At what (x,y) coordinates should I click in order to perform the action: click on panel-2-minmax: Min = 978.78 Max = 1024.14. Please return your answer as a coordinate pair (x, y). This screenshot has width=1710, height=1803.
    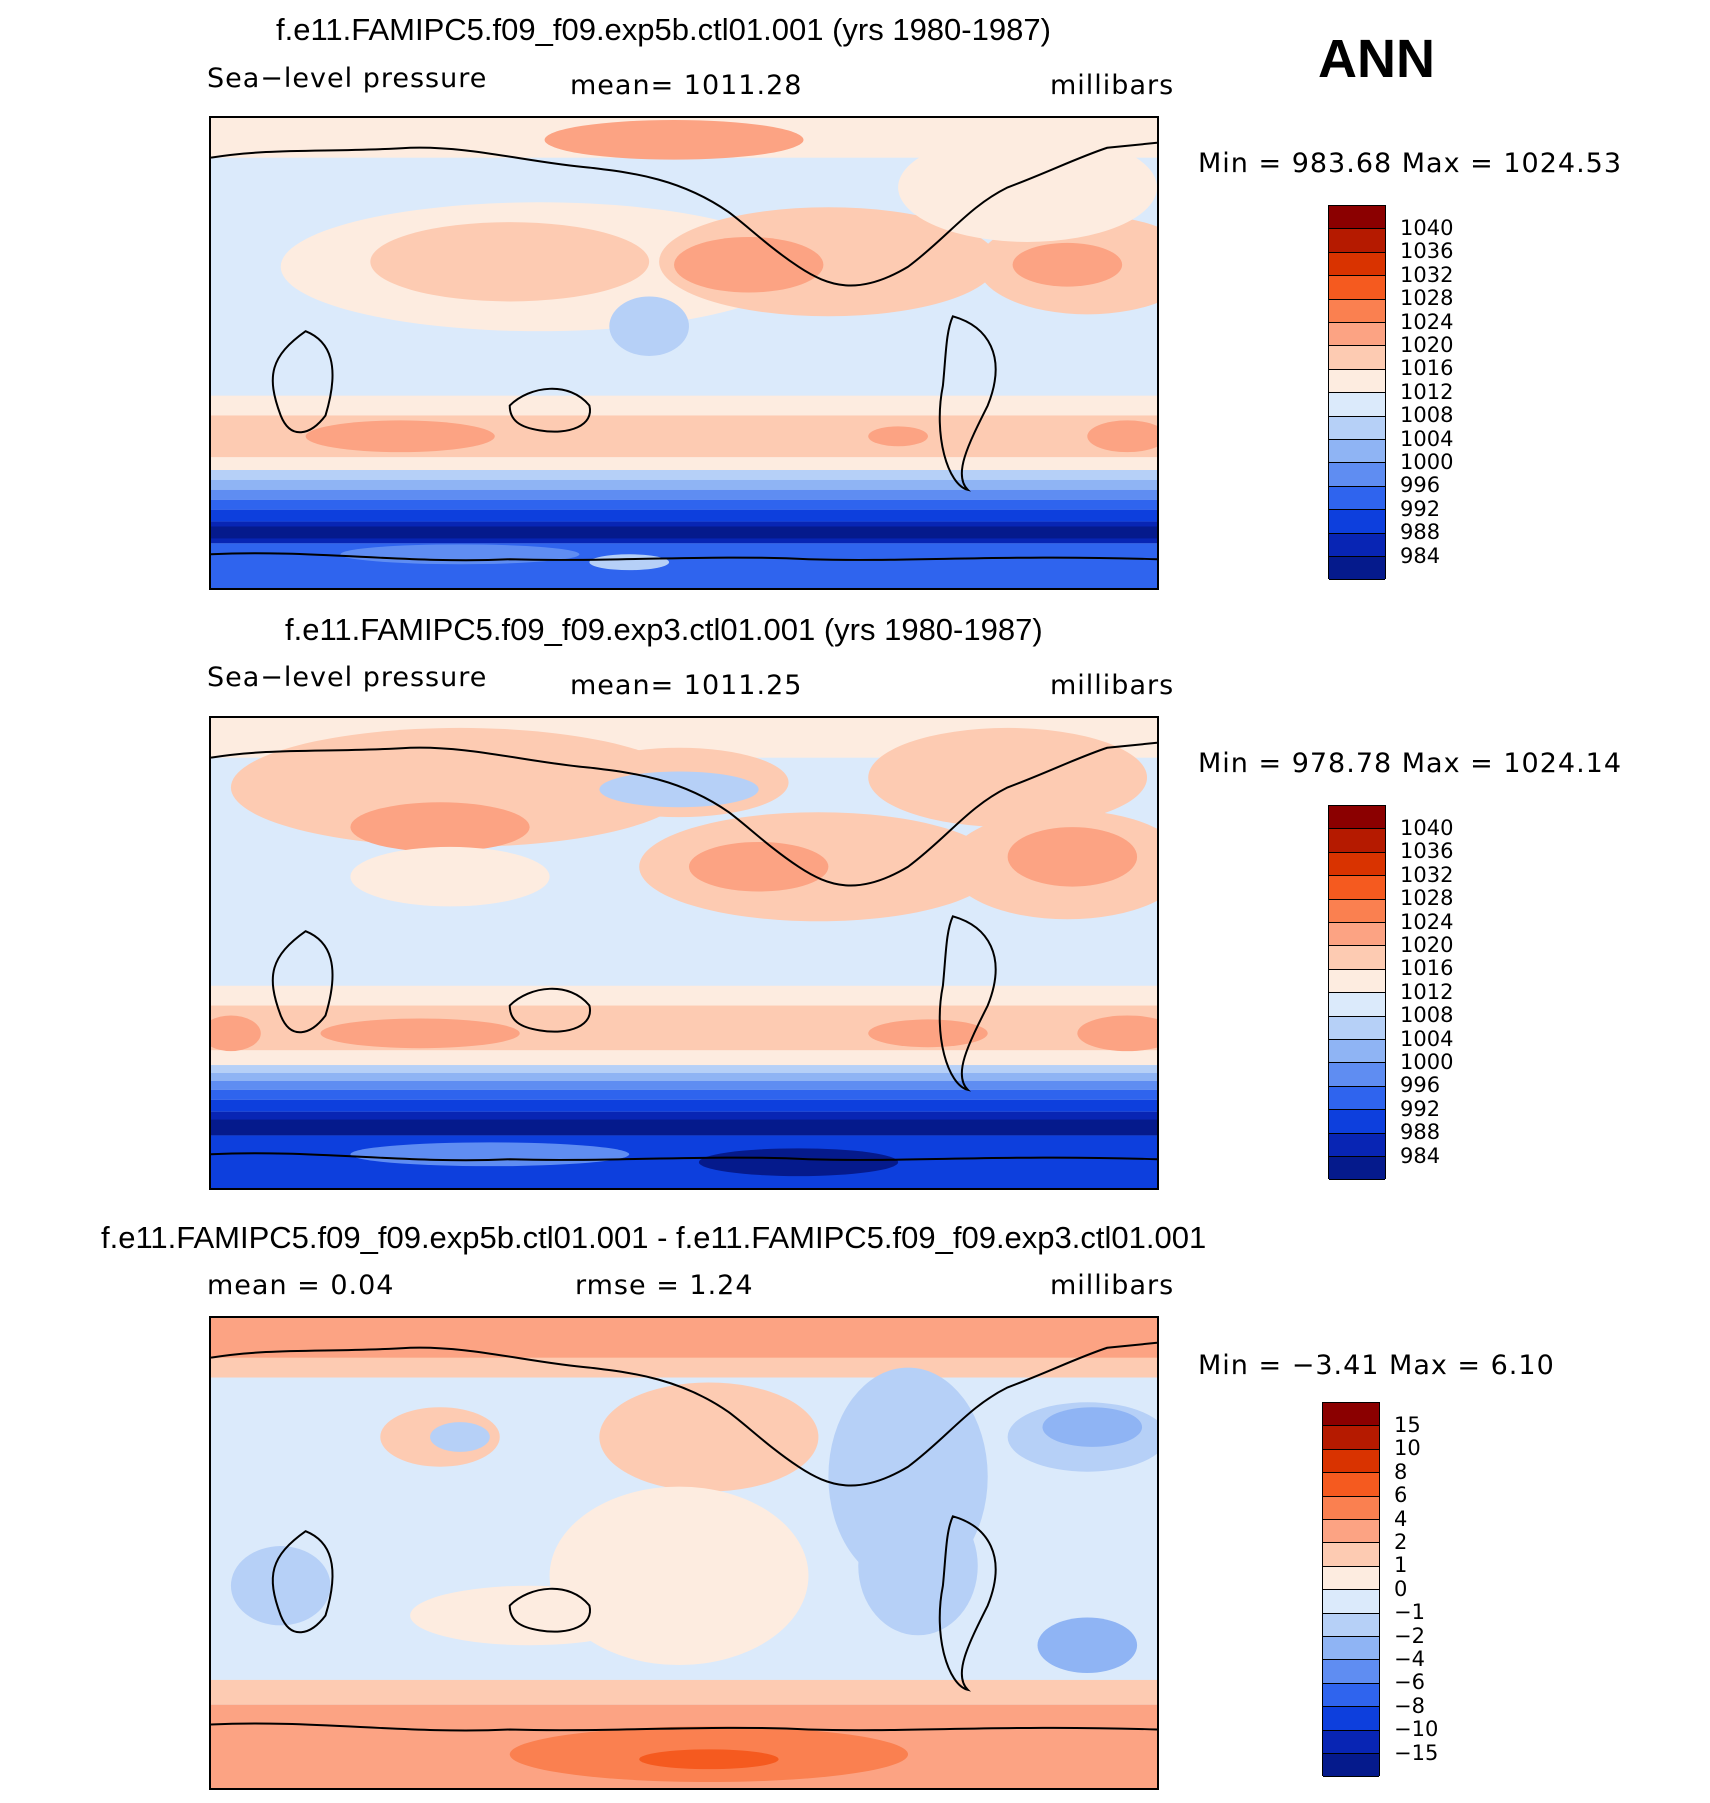
    Looking at the image, I should click on (1410, 763).